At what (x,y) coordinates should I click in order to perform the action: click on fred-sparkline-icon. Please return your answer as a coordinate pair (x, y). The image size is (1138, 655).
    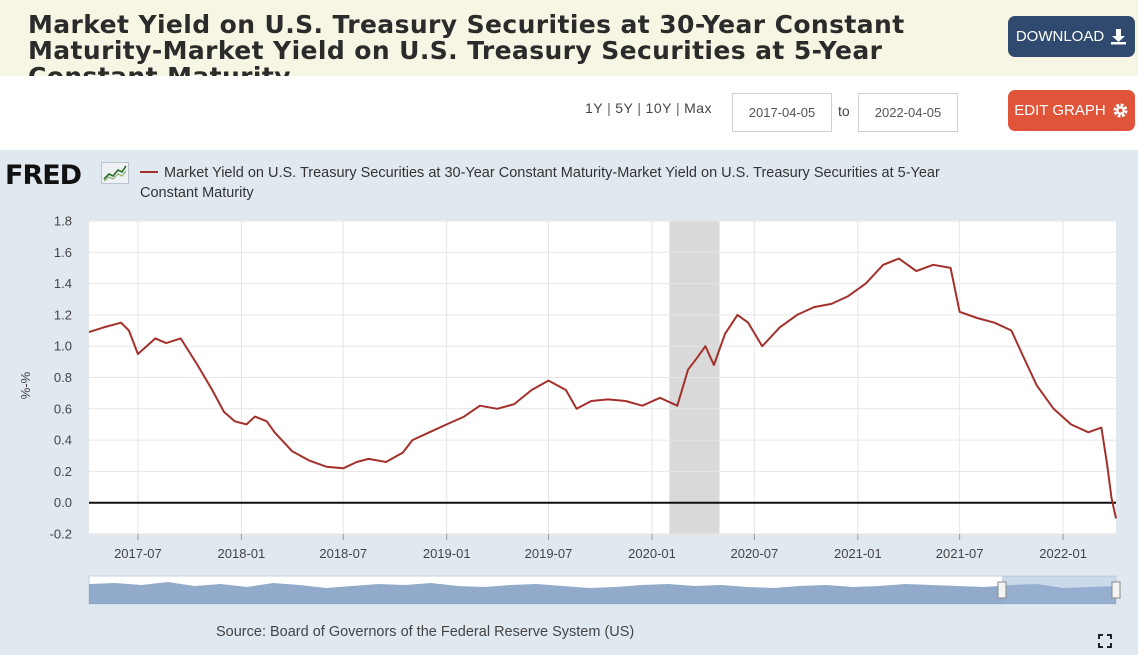
    Looking at the image, I should click on (115, 173).